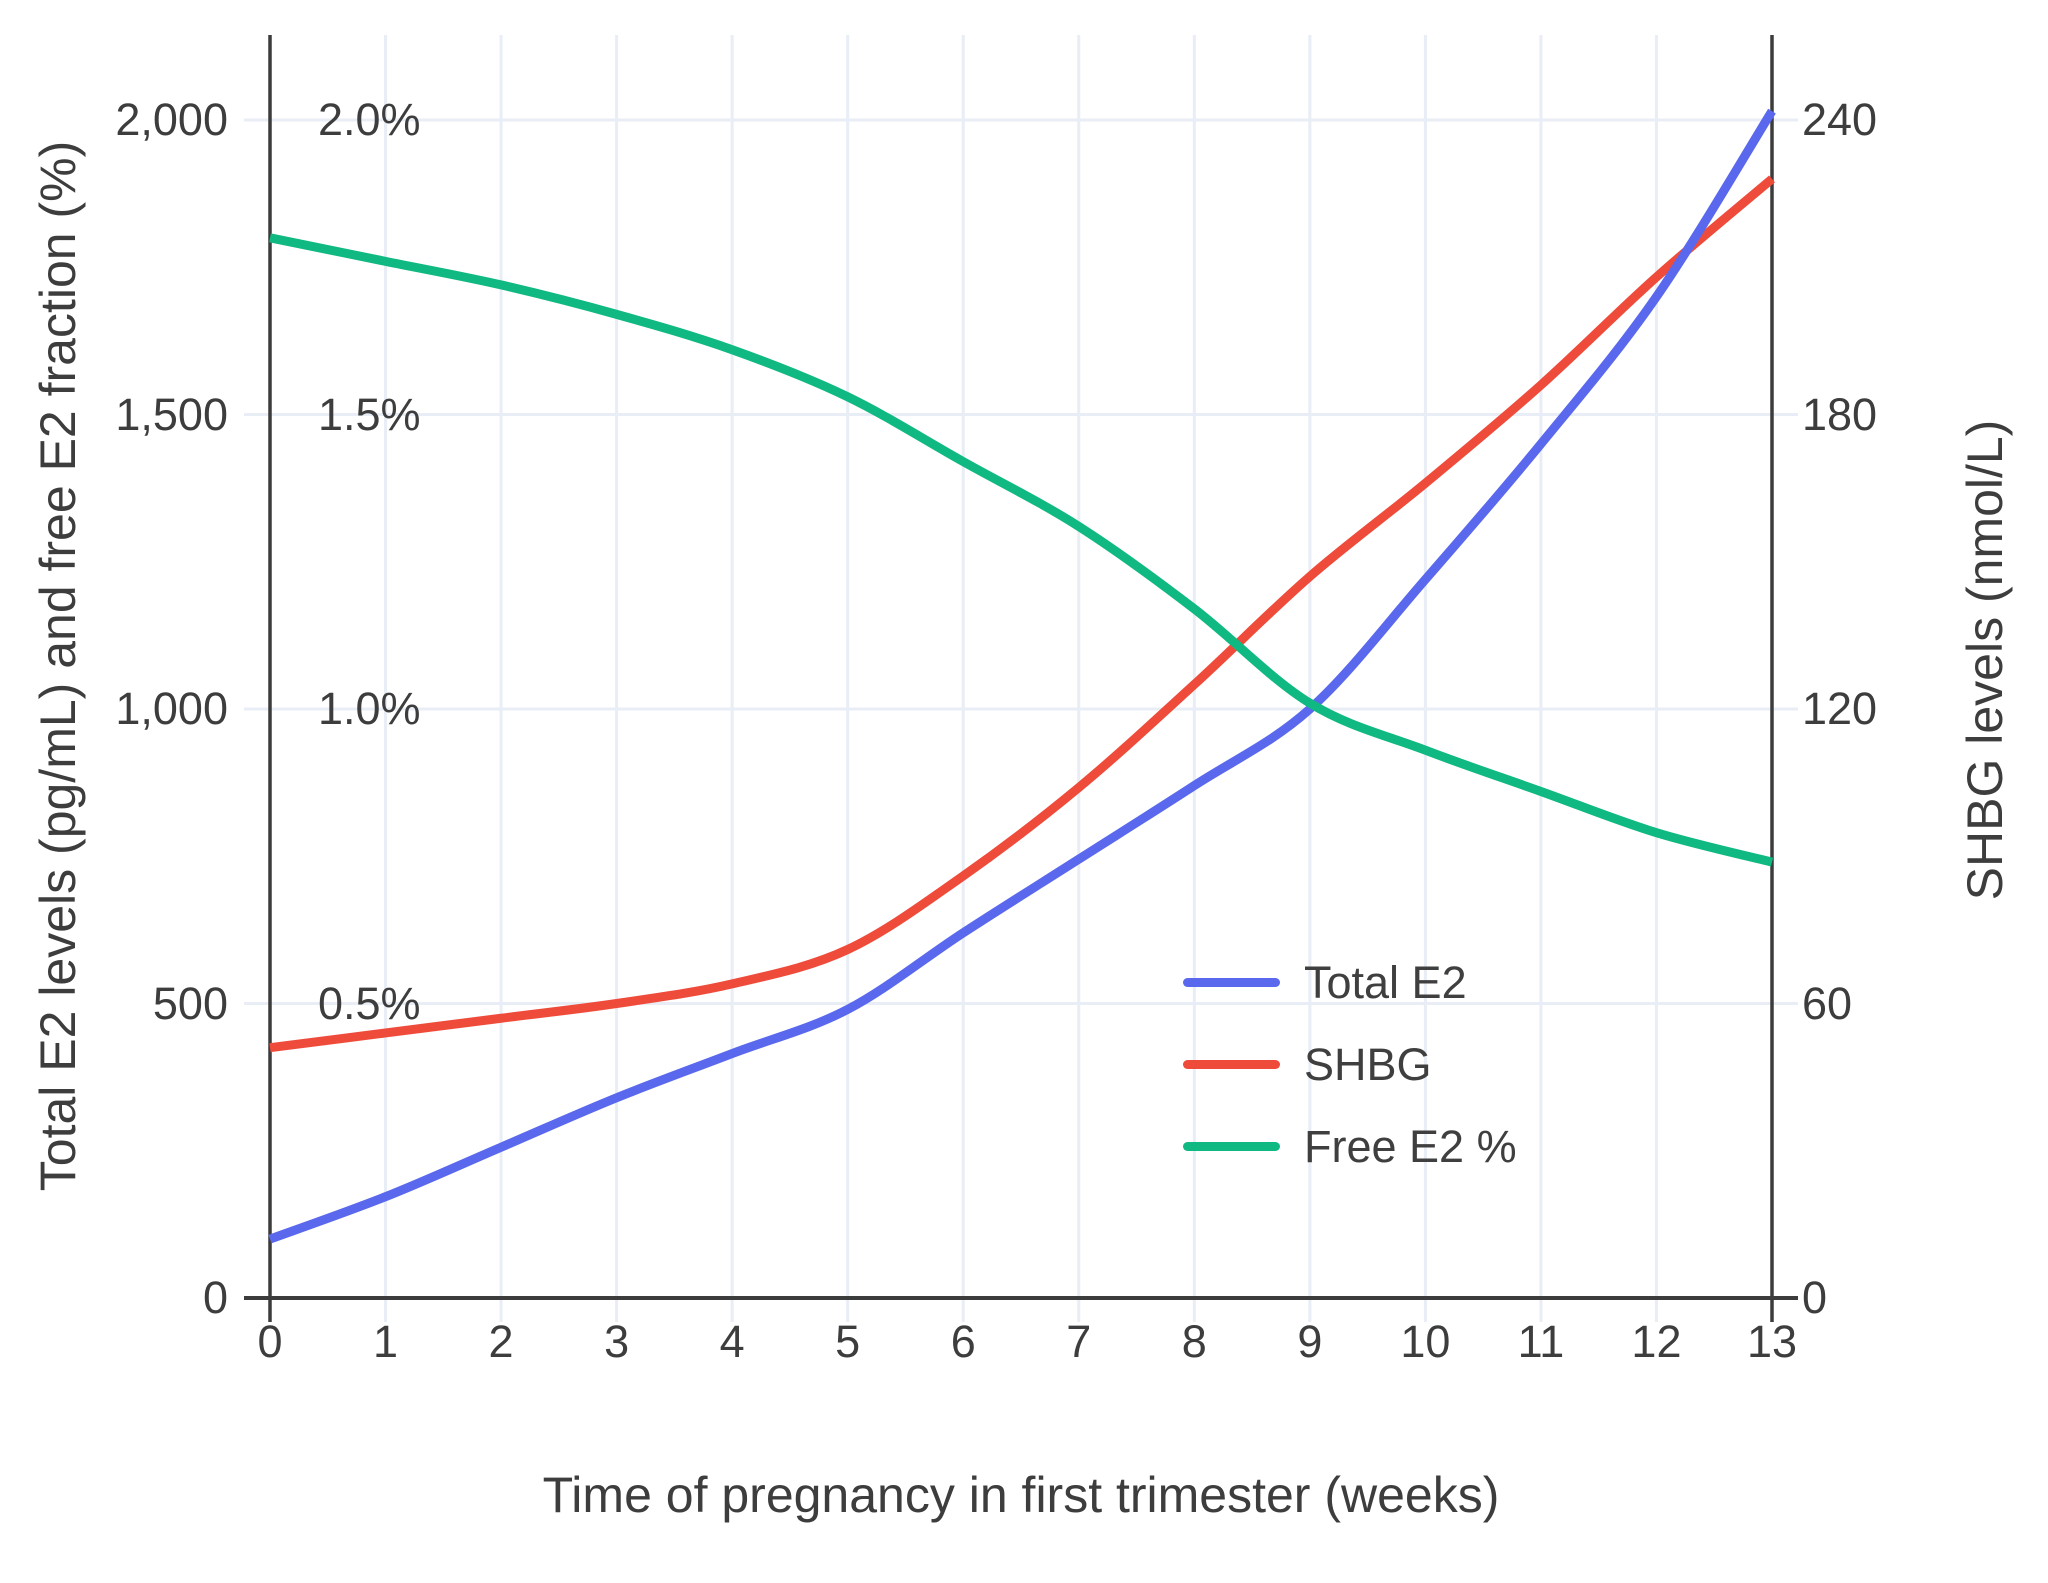 The width and height of the screenshot is (2048, 1583). Describe the element at coordinates (617, 1341) in the screenshot. I see `x-tick-label: 3` at that location.